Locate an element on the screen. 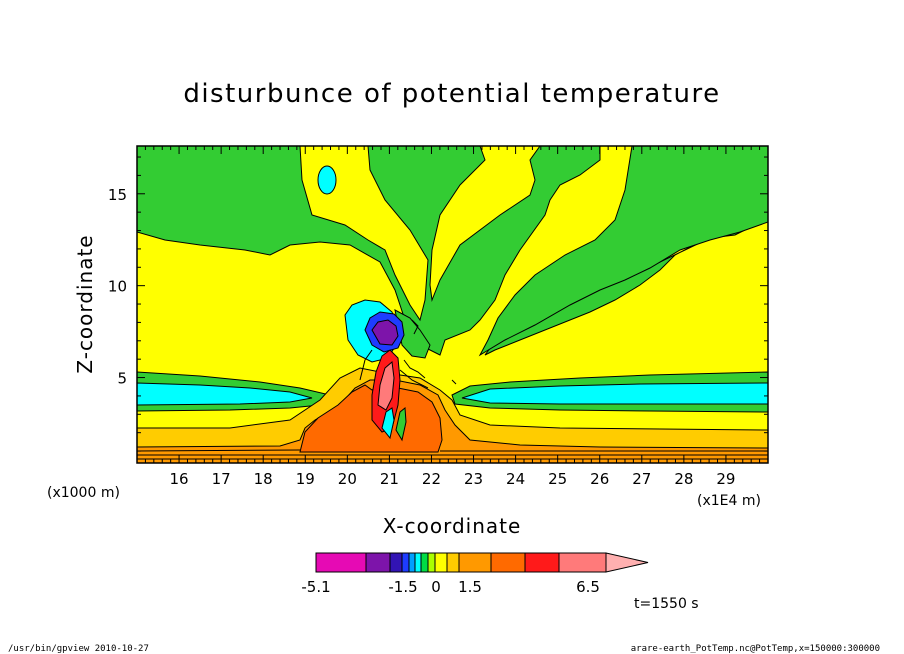 The image size is (904, 654). x-tick-label: 29 is located at coordinates (725, 479).